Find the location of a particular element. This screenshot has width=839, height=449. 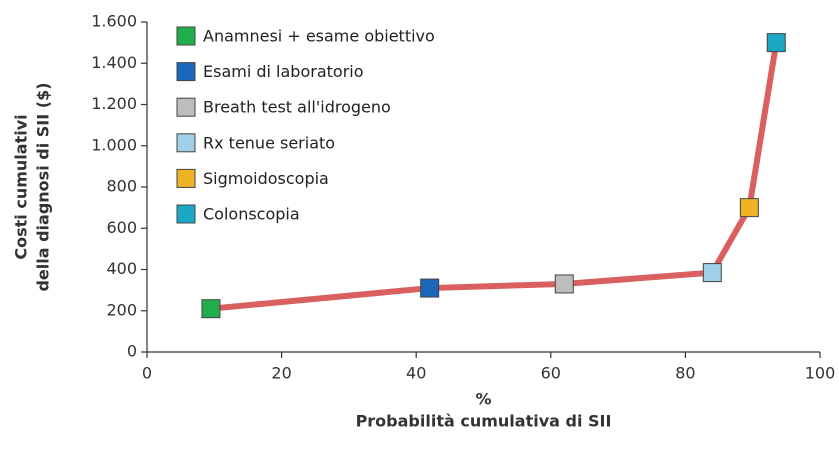

y-tick-label: 1.600 is located at coordinates (114, 21).